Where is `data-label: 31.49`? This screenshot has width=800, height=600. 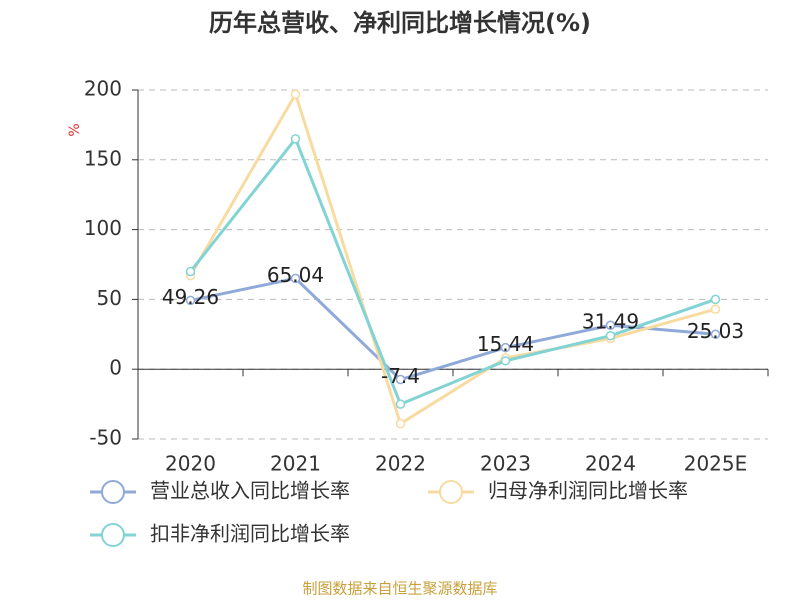 data-label: 31.49 is located at coordinates (610, 322).